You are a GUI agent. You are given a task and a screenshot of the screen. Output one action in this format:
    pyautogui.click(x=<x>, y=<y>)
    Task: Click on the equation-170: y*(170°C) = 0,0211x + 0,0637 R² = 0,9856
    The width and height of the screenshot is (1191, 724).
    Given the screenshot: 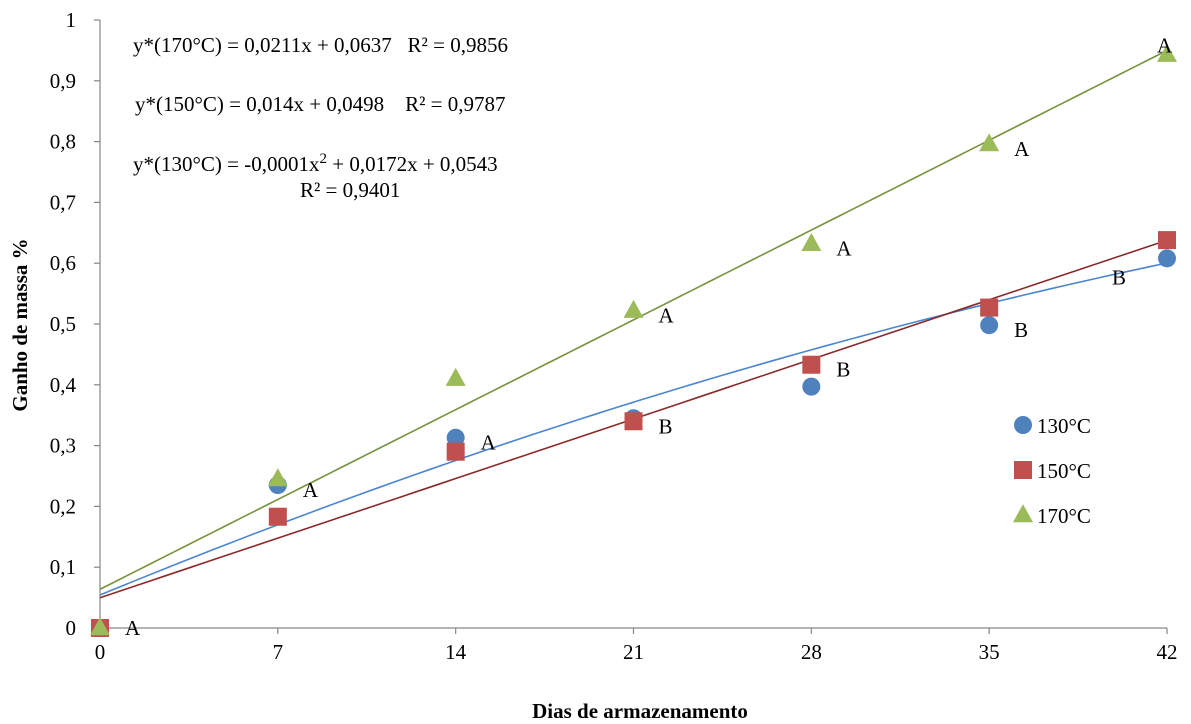 What is the action you would take?
    pyautogui.click(x=320, y=45)
    